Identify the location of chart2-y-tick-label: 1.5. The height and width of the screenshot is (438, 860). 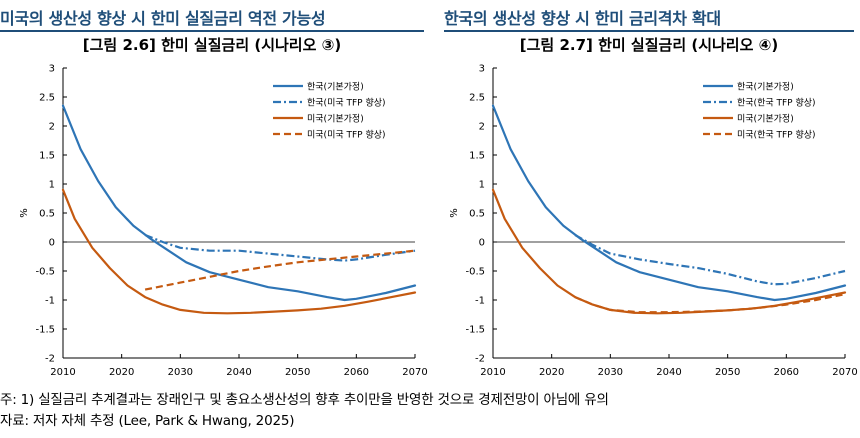
(477, 156).